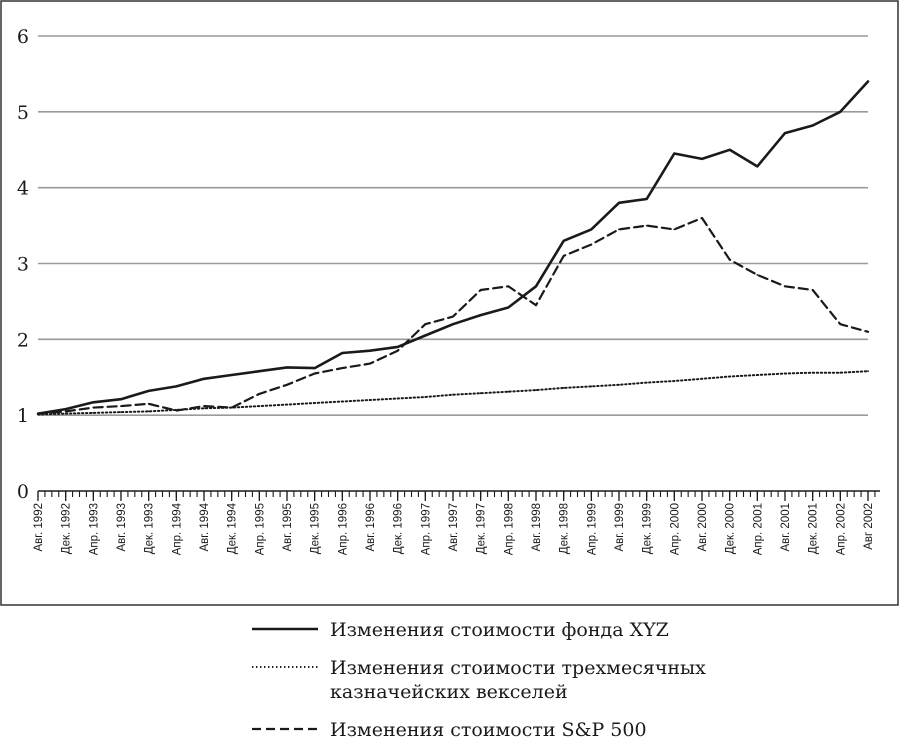 The width and height of the screenshot is (900, 756). What do you see at coordinates (23, 416) in the screenshot?
I see `y-tick-label-1: 1` at bounding box center [23, 416].